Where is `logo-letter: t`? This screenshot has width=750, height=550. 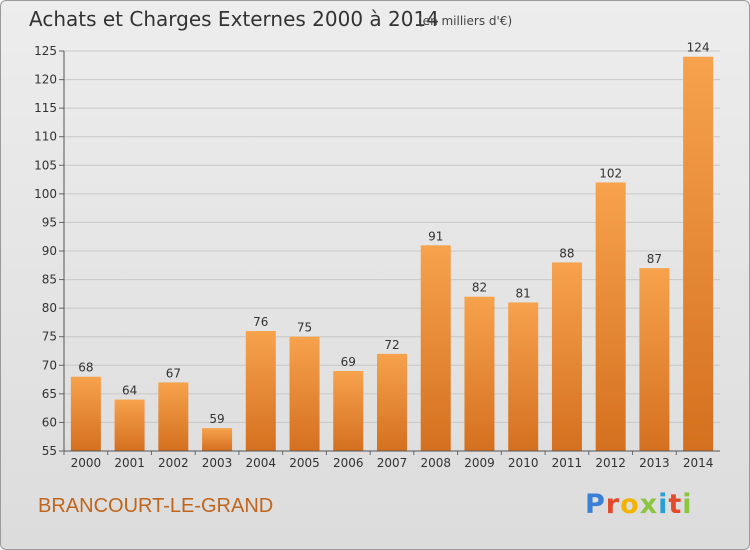 logo-letter: t is located at coordinates (675, 504).